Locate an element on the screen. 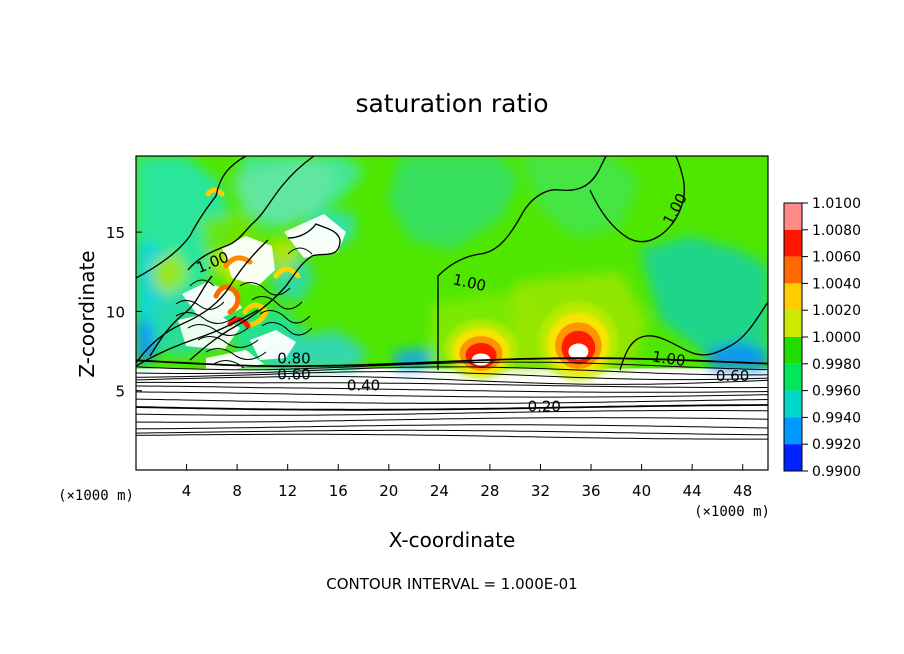  contour-interval-label: CONTOUR INTERVAL = 1.000E-01 is located at coordinates (451, 584).